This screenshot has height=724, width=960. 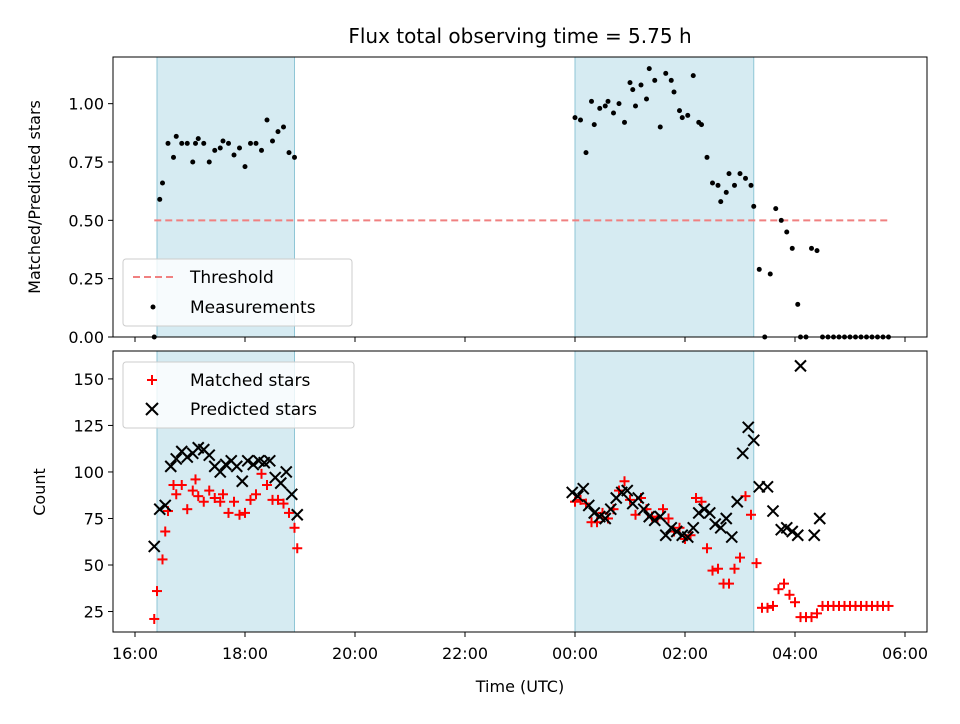 I want to click on y-tick-label: 125, so click(x=88, y=425).